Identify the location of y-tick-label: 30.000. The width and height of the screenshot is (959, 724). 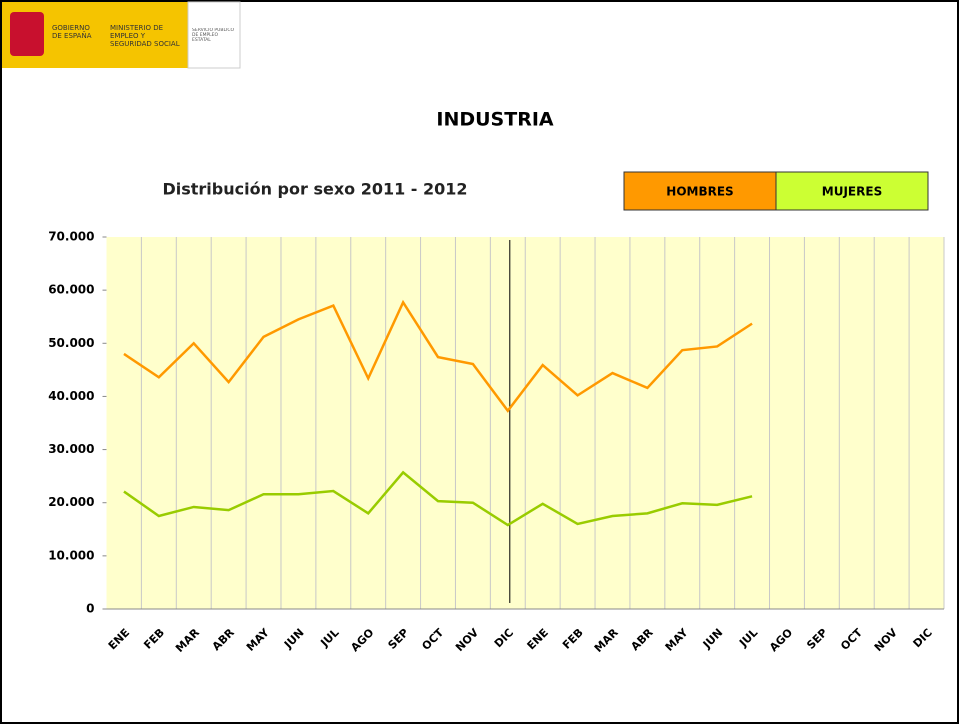
(71, 449).